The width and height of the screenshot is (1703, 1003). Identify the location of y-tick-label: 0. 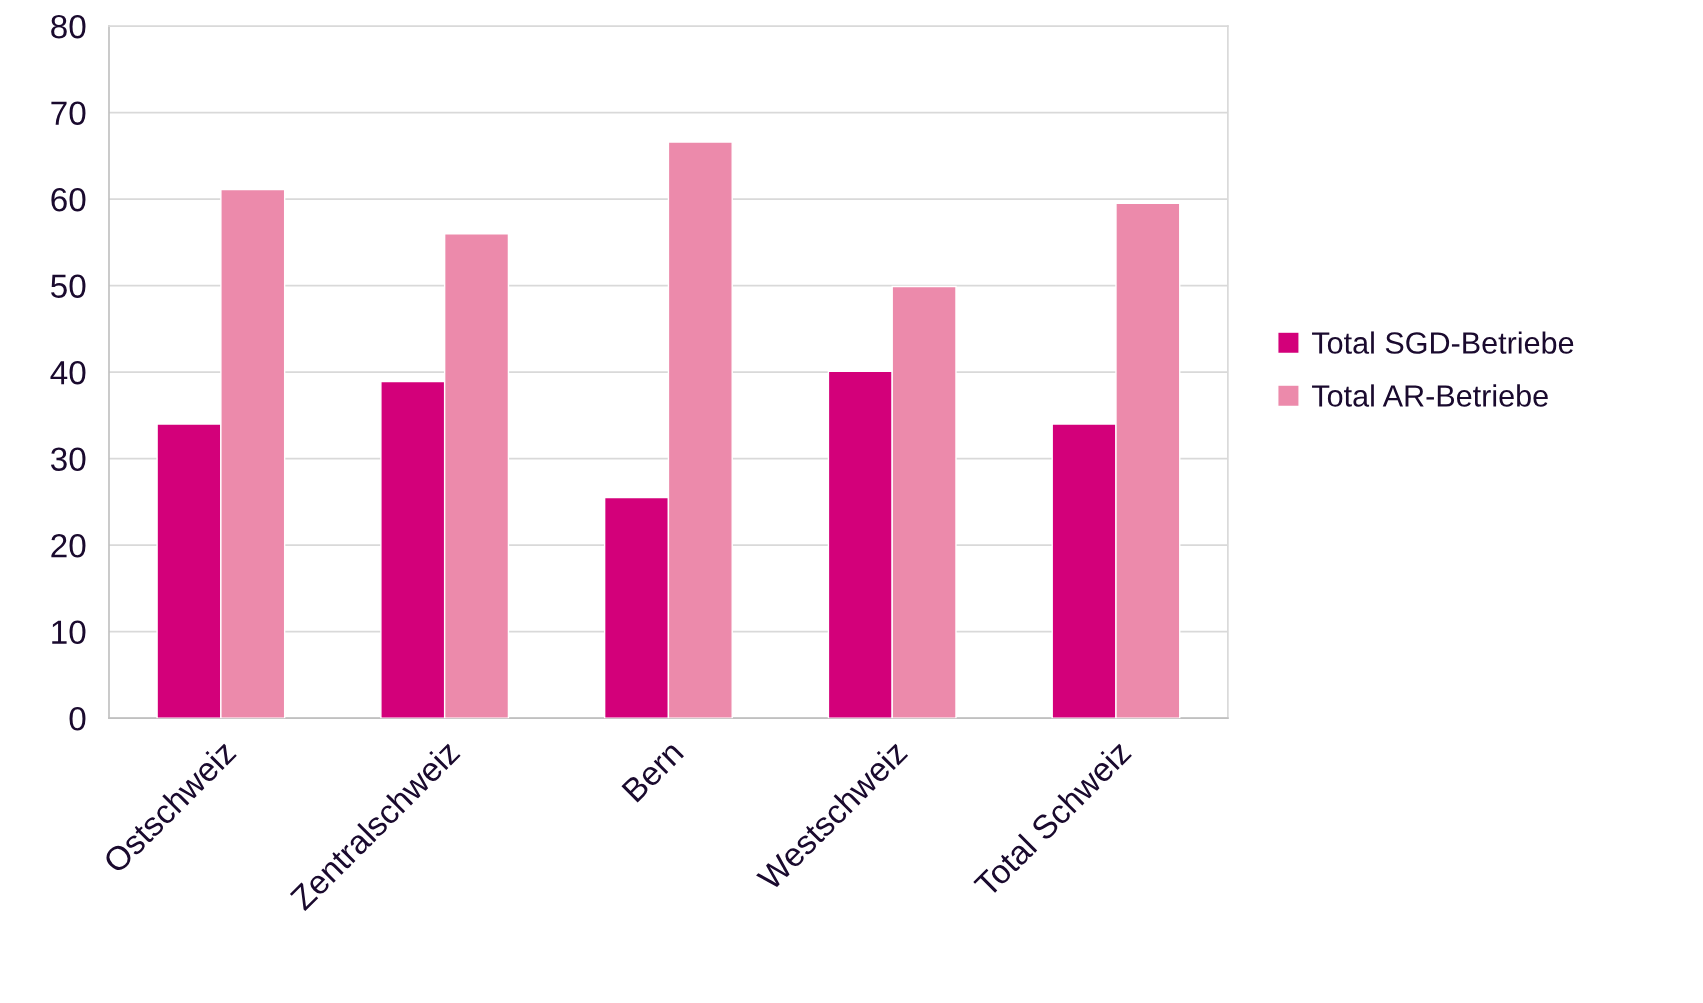
(77, 718).